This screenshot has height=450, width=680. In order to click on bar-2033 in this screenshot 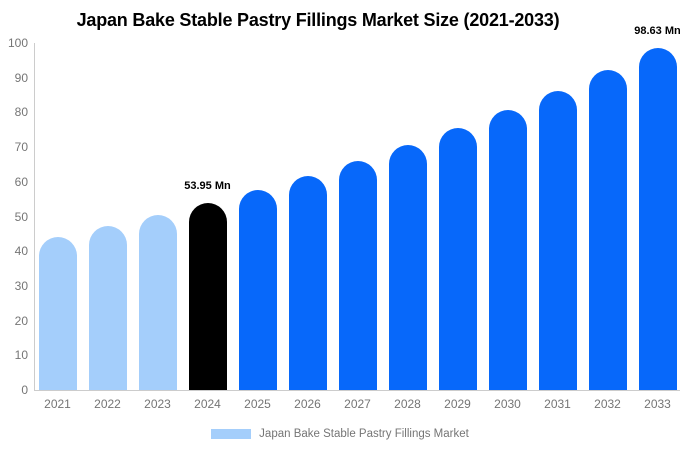, I will do `click(657, 218)`.